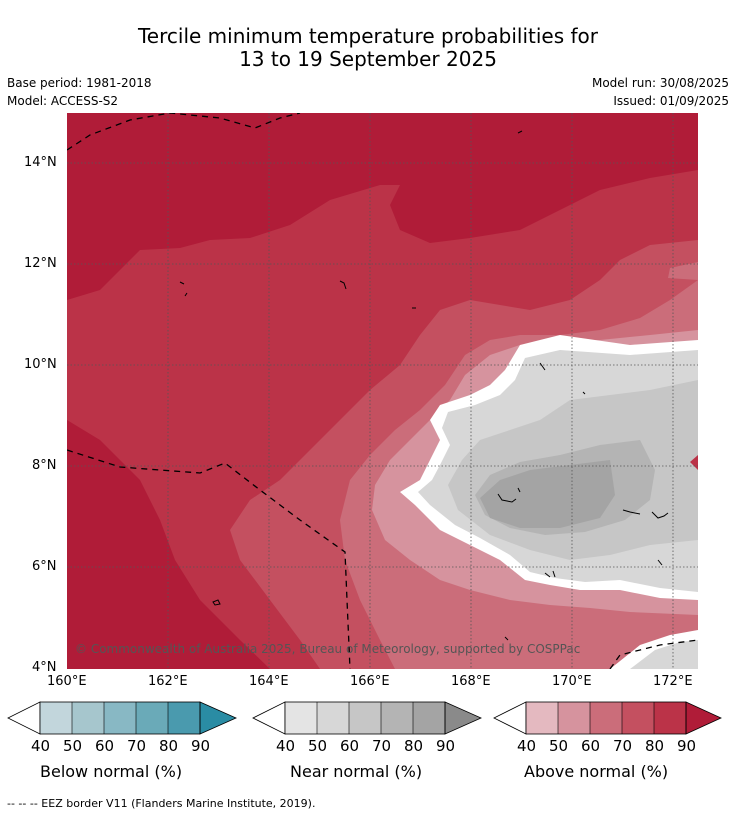  What do you see at coordinates (683, 271) in the screenshot?
I see `region-above-60-top-right` at bounding box center [683, 271].